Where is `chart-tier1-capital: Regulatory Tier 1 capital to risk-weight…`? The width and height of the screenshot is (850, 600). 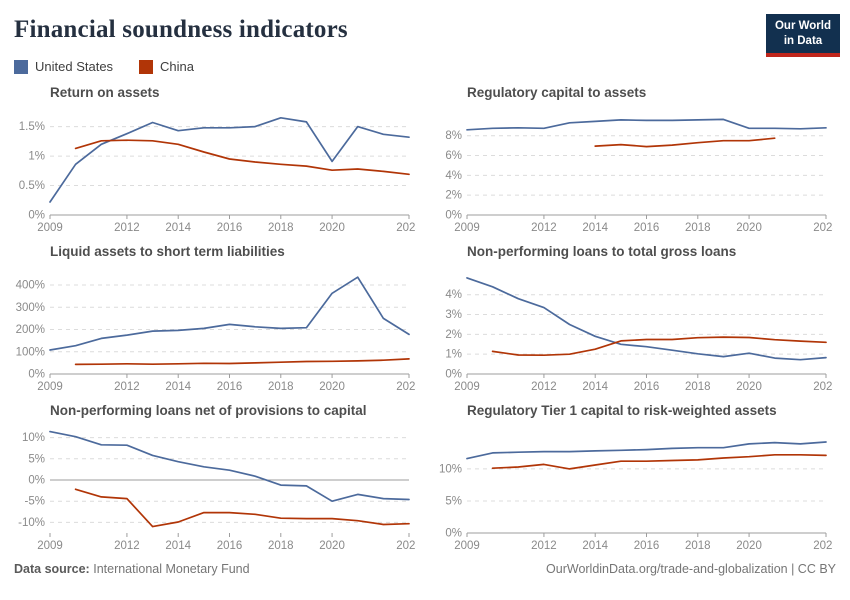 chart-tier1-capital: Regulatory Tier 1 capital to risk-weight… is located at coordinates (633, 475).